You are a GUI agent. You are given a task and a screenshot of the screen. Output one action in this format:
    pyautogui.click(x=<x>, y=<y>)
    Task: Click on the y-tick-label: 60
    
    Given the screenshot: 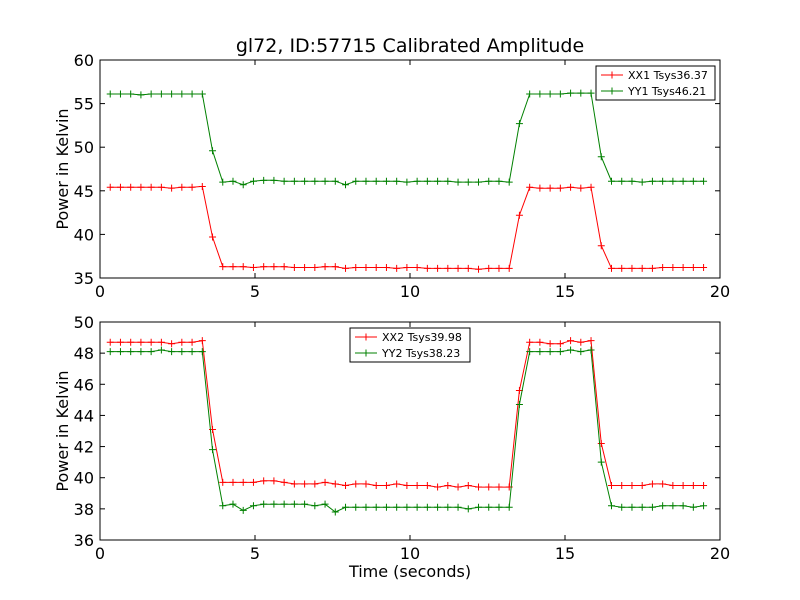 What is the action you would take?
    pyautogui.click(x=84, y=60)
    